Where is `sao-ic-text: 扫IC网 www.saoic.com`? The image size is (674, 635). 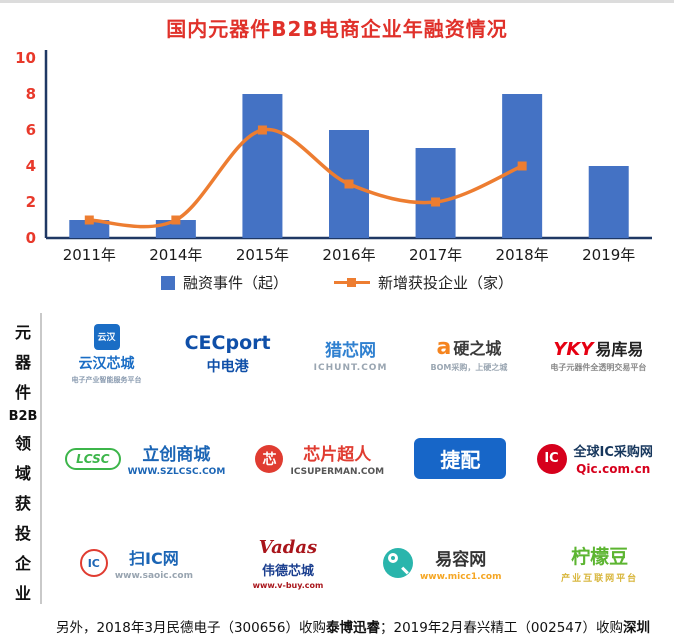
sao-ic-text: 扫IC网 www.saoic.com is located at coordinates (154, 563).